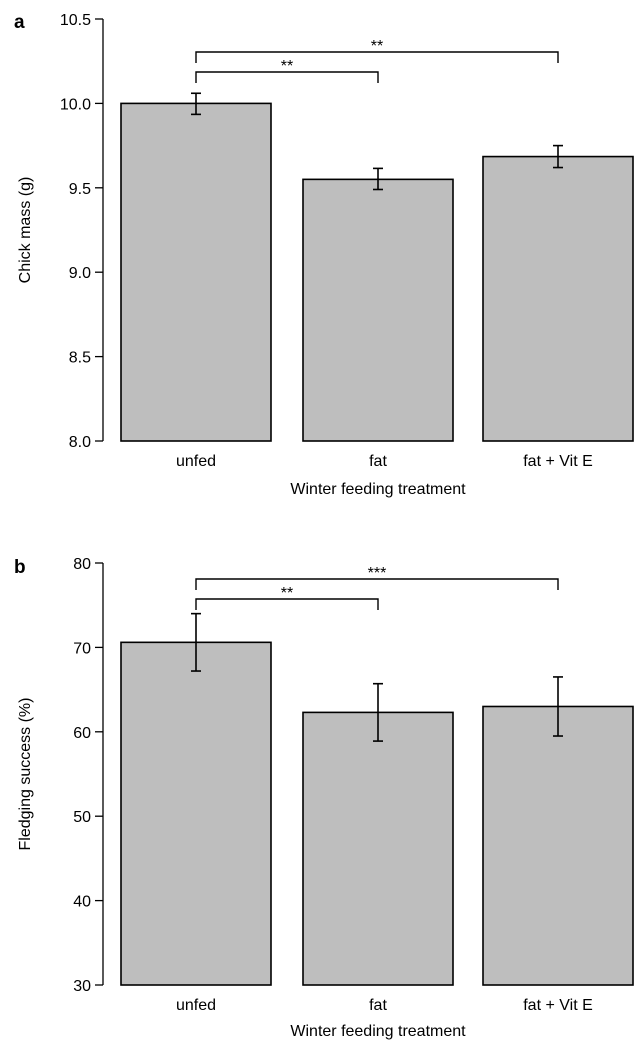 Image resolution: width=638 pixels, height=1041 pixels. What do you see at coordinates (88, 775) in the screenshot?
I see `panel-b-axes: 30 40 50 60 70 80` at bounding box center [88, 775].